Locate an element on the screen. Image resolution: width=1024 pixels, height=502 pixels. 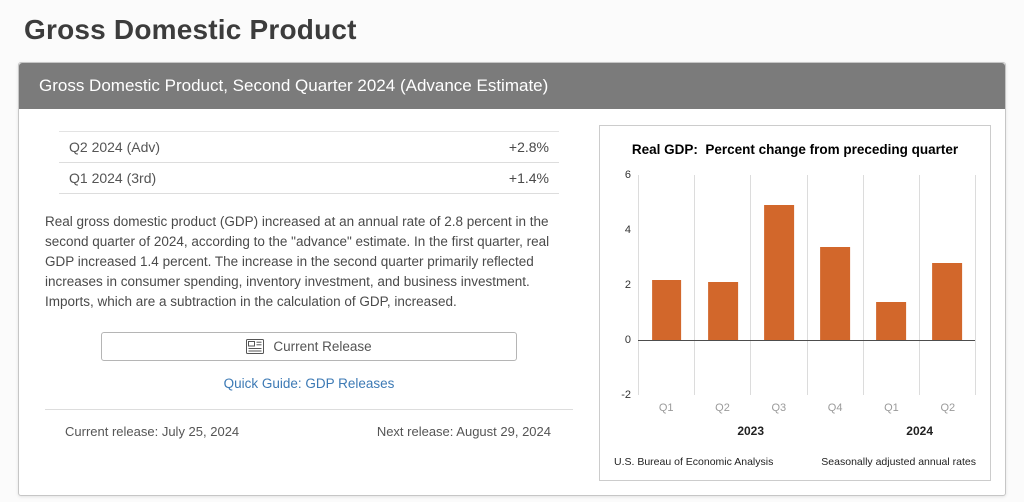
chart-y-tick-label: 6 is located at coordinates (627, 175).